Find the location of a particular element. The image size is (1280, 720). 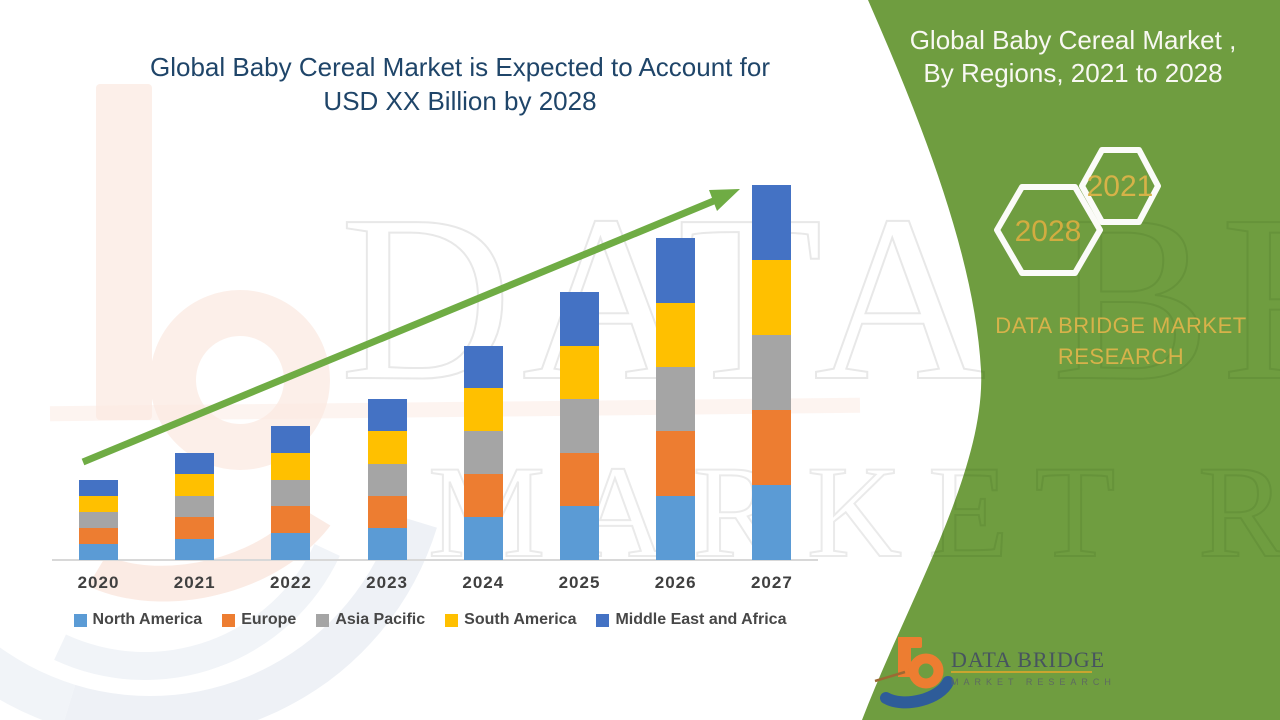

bar-2022-segment-middle-east-and-africa is located at coordinates (291, 439).